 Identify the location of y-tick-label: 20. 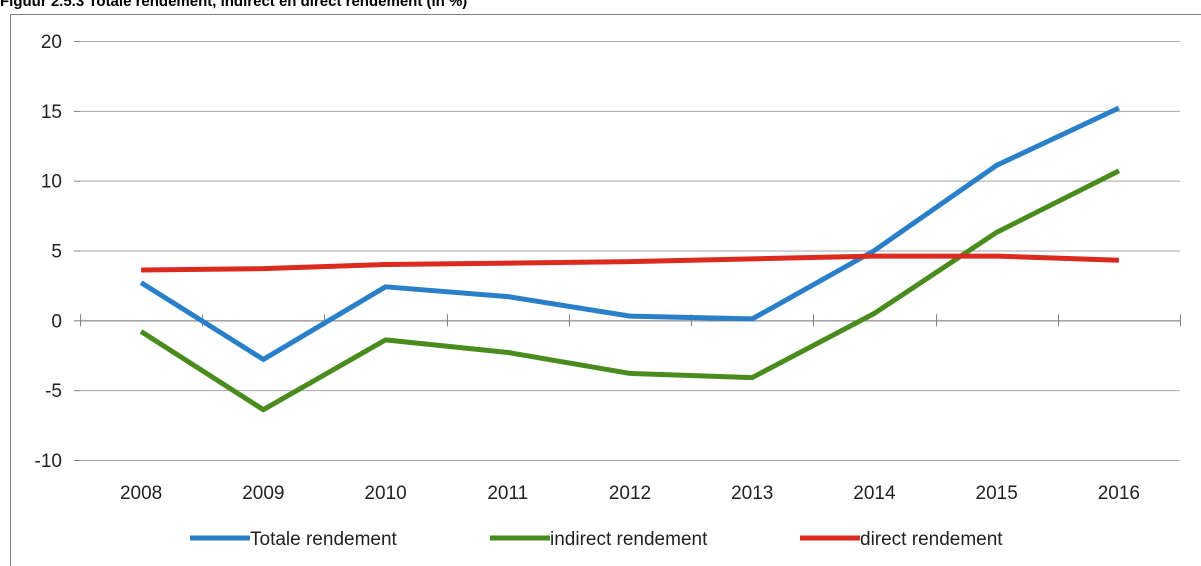
(51, 42).